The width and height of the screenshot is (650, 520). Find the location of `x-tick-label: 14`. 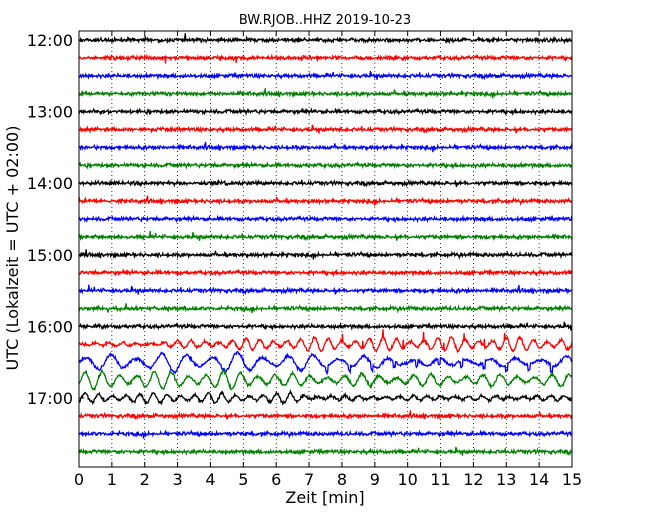

x-tick-label: 14 is located at coordinates (539, 479).